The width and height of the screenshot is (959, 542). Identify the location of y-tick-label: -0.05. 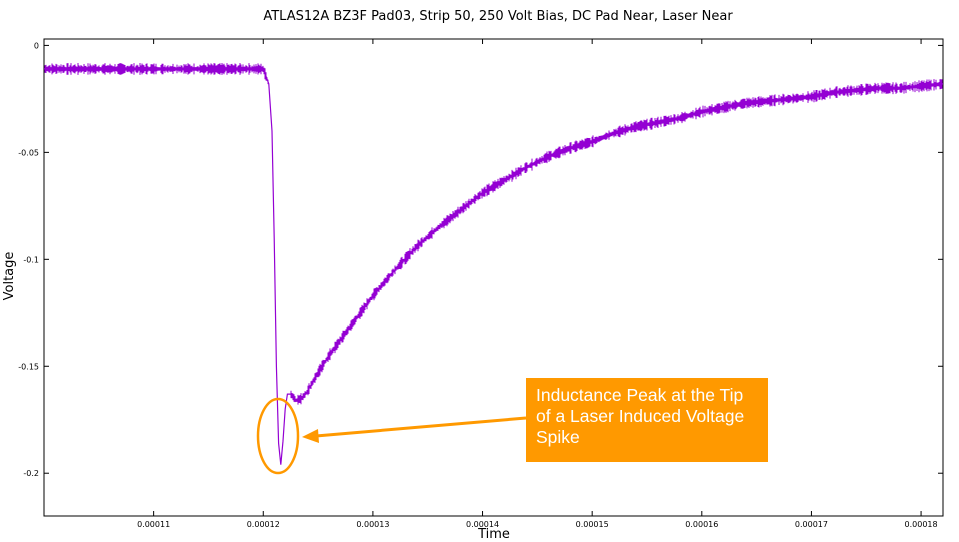
(28, 152).